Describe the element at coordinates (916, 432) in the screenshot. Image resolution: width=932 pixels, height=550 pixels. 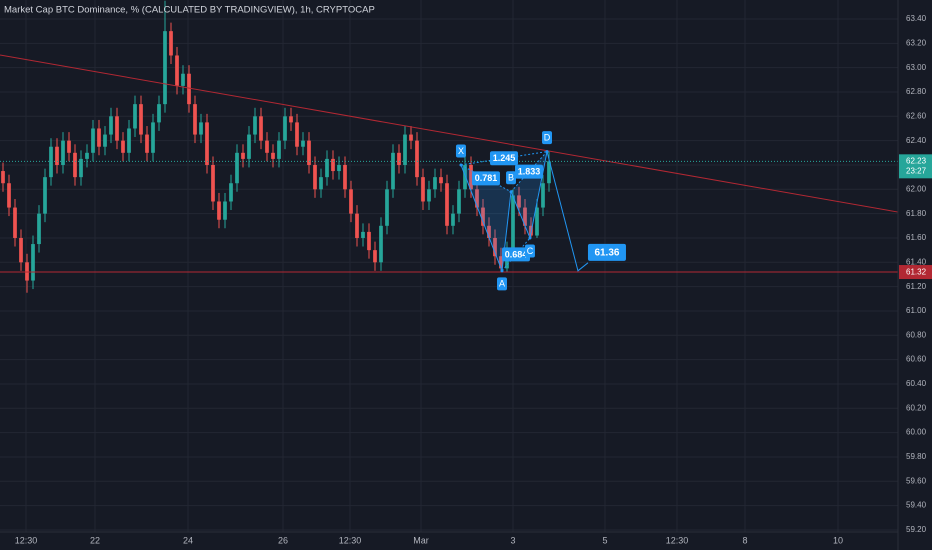
I see `y-tick-label: 60.00` at that location.